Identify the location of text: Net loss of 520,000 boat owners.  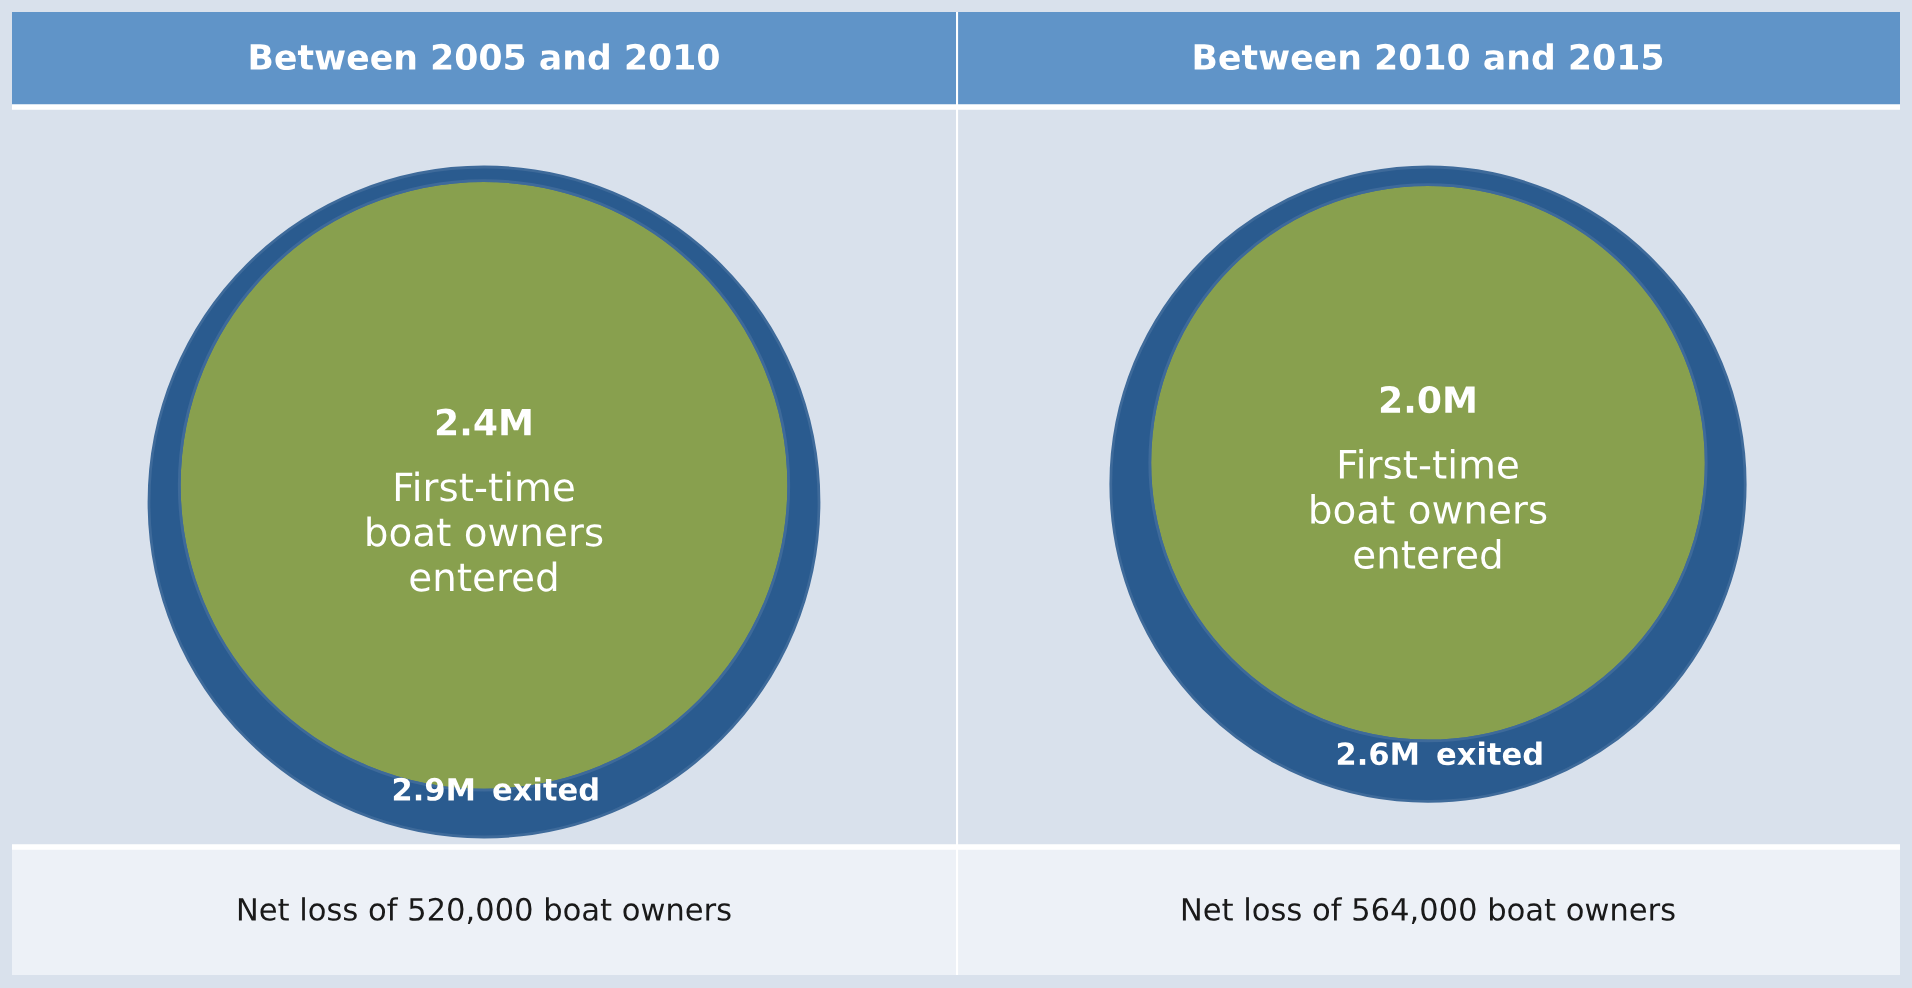
(484, 910).